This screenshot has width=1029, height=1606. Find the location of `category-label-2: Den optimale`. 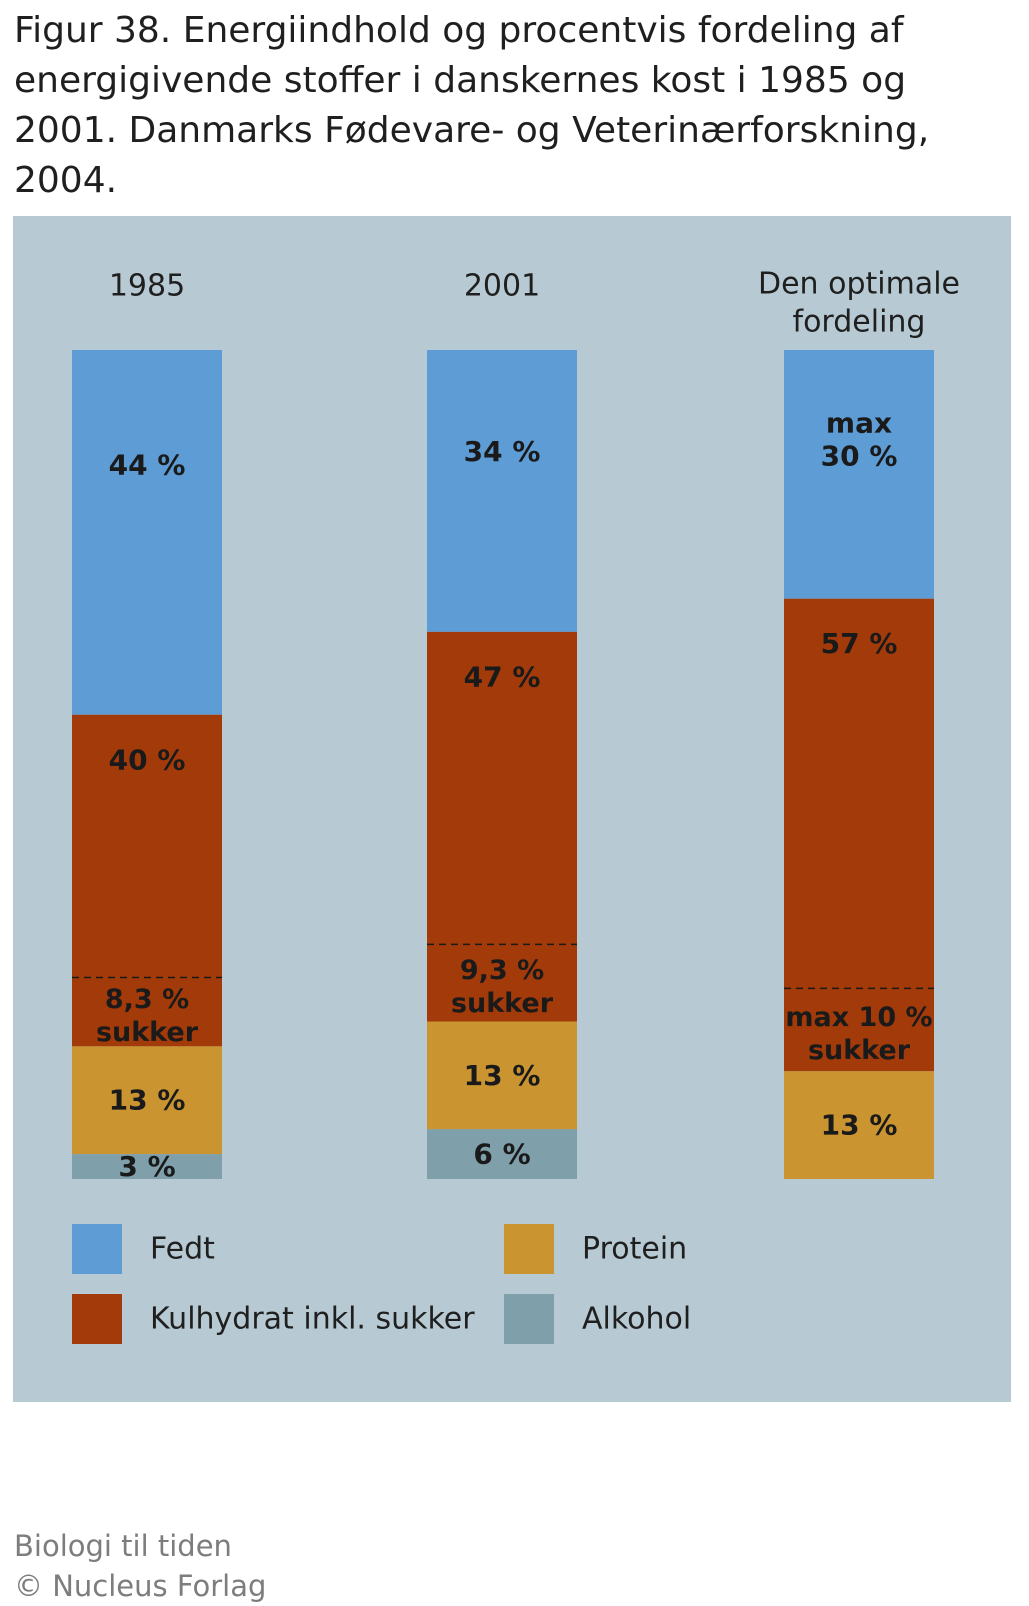

category-label-2: Den optimale is located at coordinates (859, 284).